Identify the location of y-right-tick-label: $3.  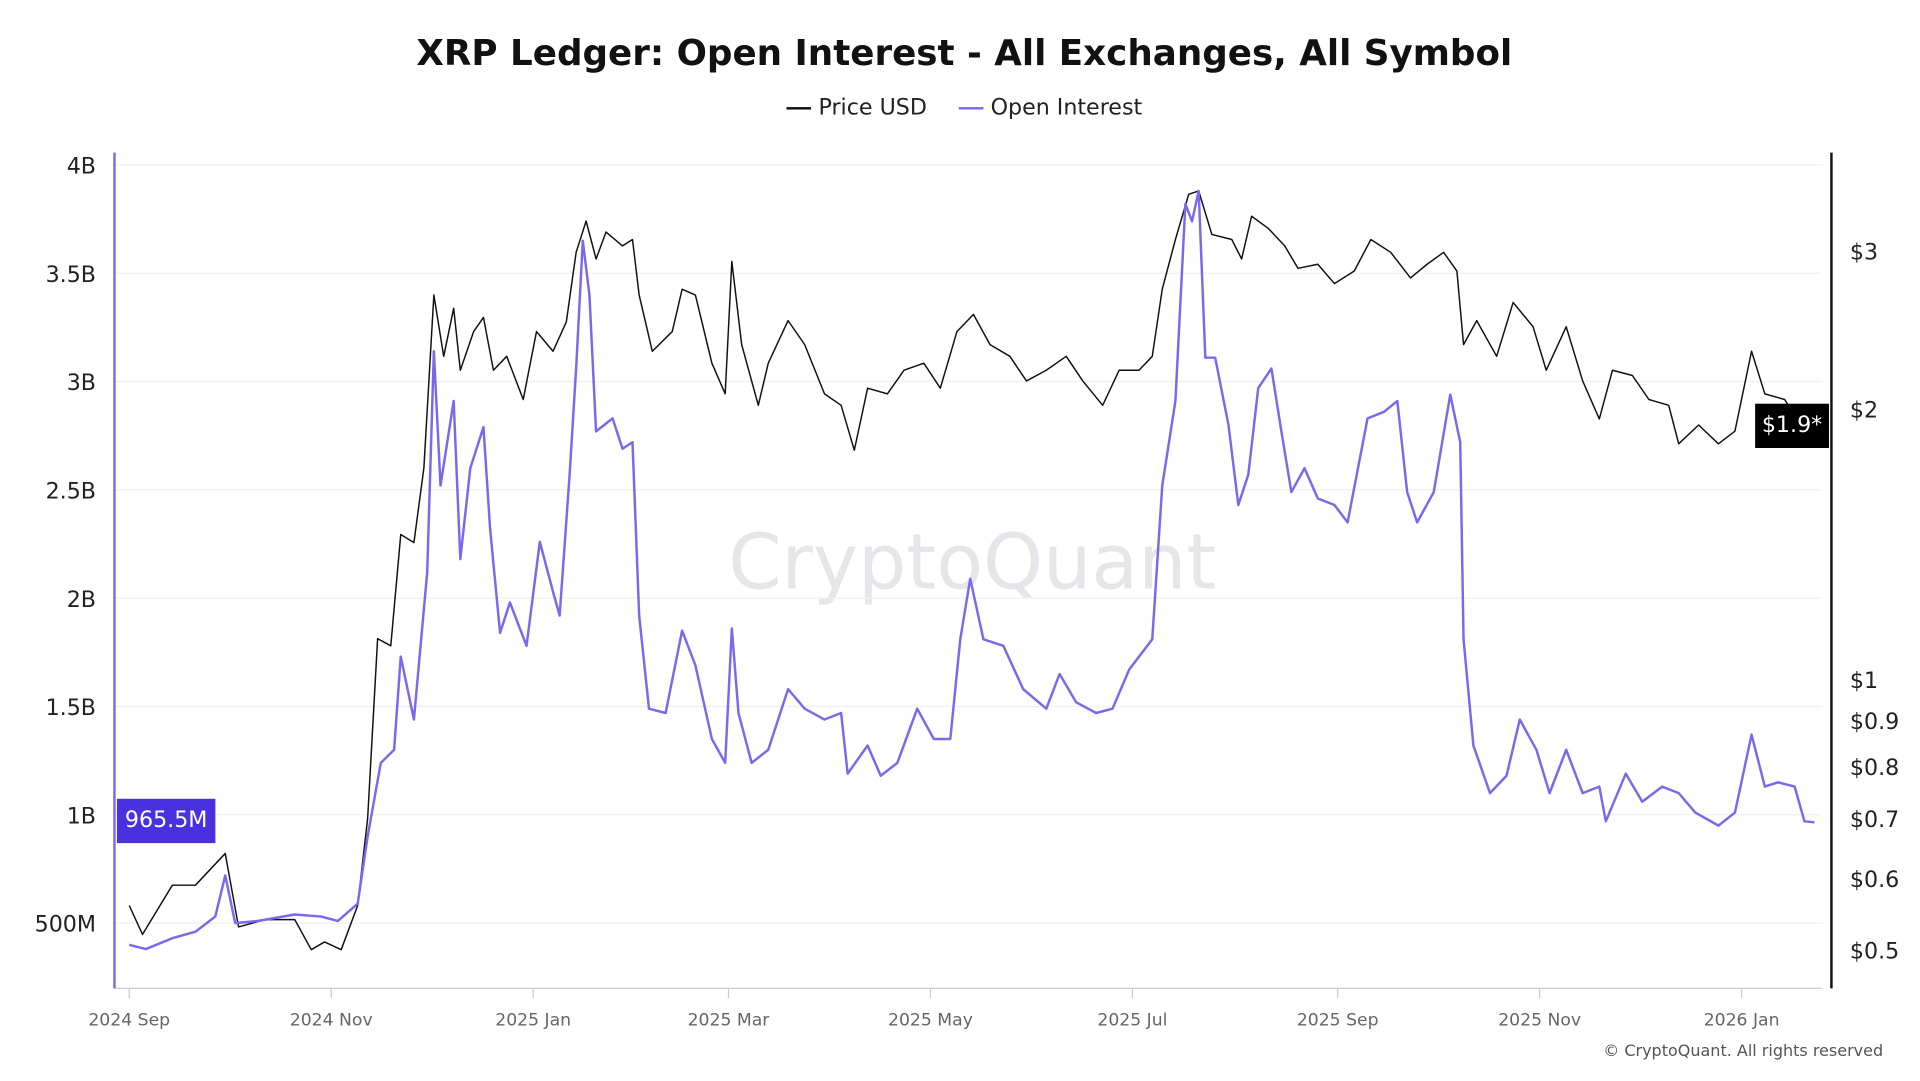
(1864, 253).